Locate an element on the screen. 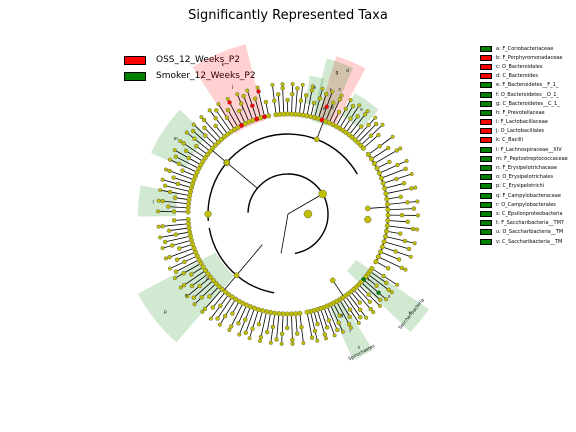  taxa-key-label: k: C_Bacilli is located at coordinates (509, 140).